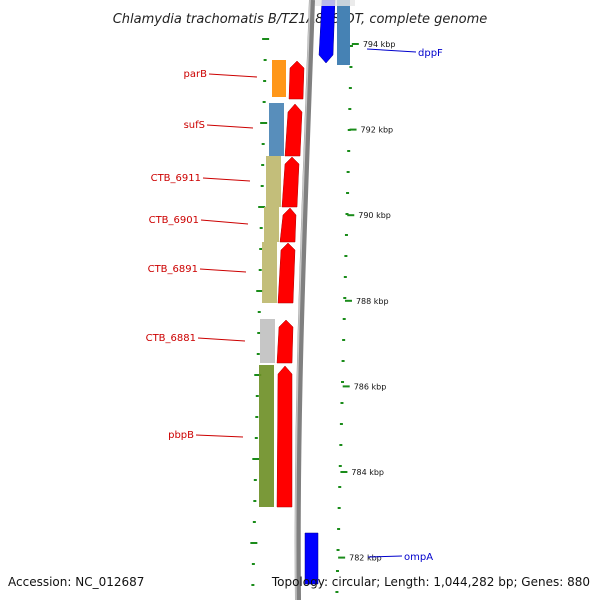 This screenshot has width=600, height=600. I want to click on scale-label-782: 782 kbp, so click(365, 558).